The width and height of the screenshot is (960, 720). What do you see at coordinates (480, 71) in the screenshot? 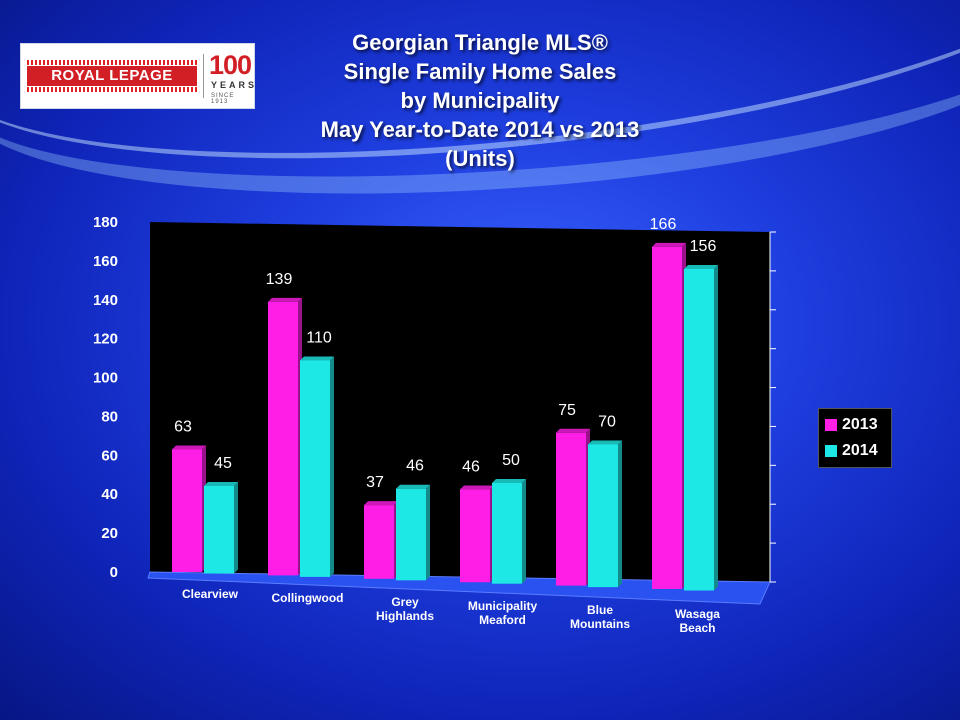
I see `title-line-2: Single Family Home Sales` at bounding box center [480, 71].